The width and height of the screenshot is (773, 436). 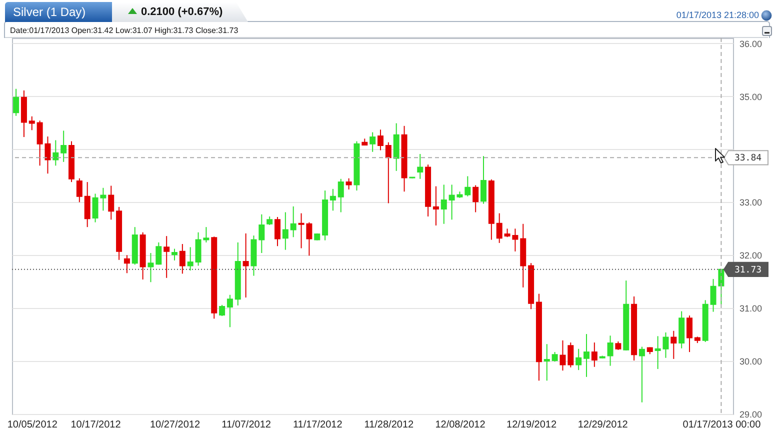 What do you see at coordinates (389, 425) in the screenshot?
I see `x-tick-label: 11/28/2012` at bounding box center [389, 425].